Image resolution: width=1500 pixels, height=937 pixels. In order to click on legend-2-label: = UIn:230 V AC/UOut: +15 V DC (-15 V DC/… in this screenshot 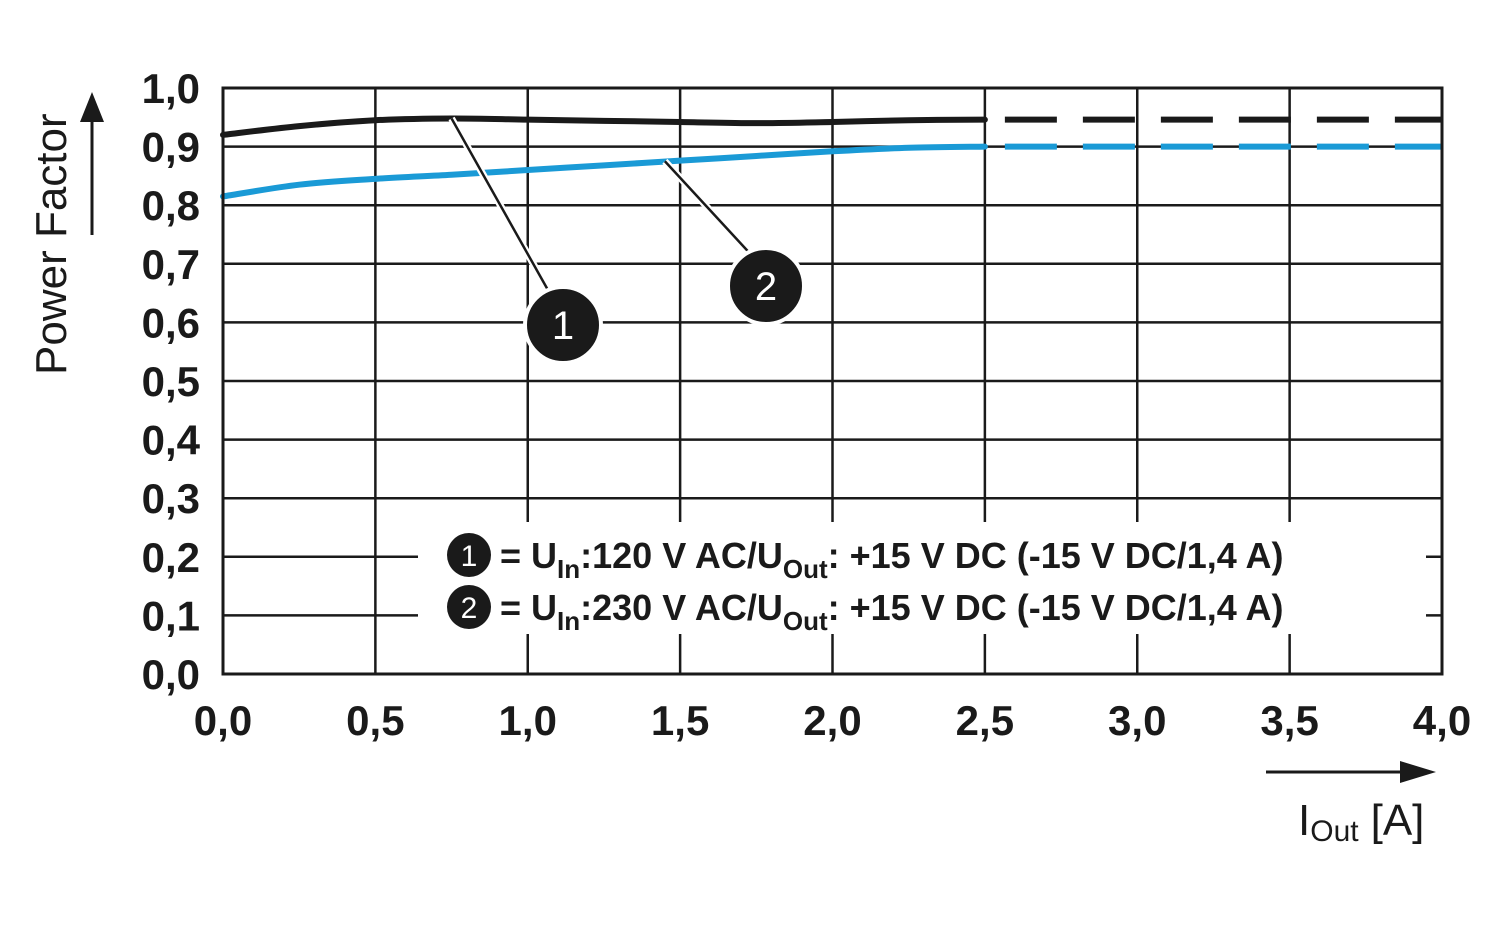, I will do `click(891, 611)`.